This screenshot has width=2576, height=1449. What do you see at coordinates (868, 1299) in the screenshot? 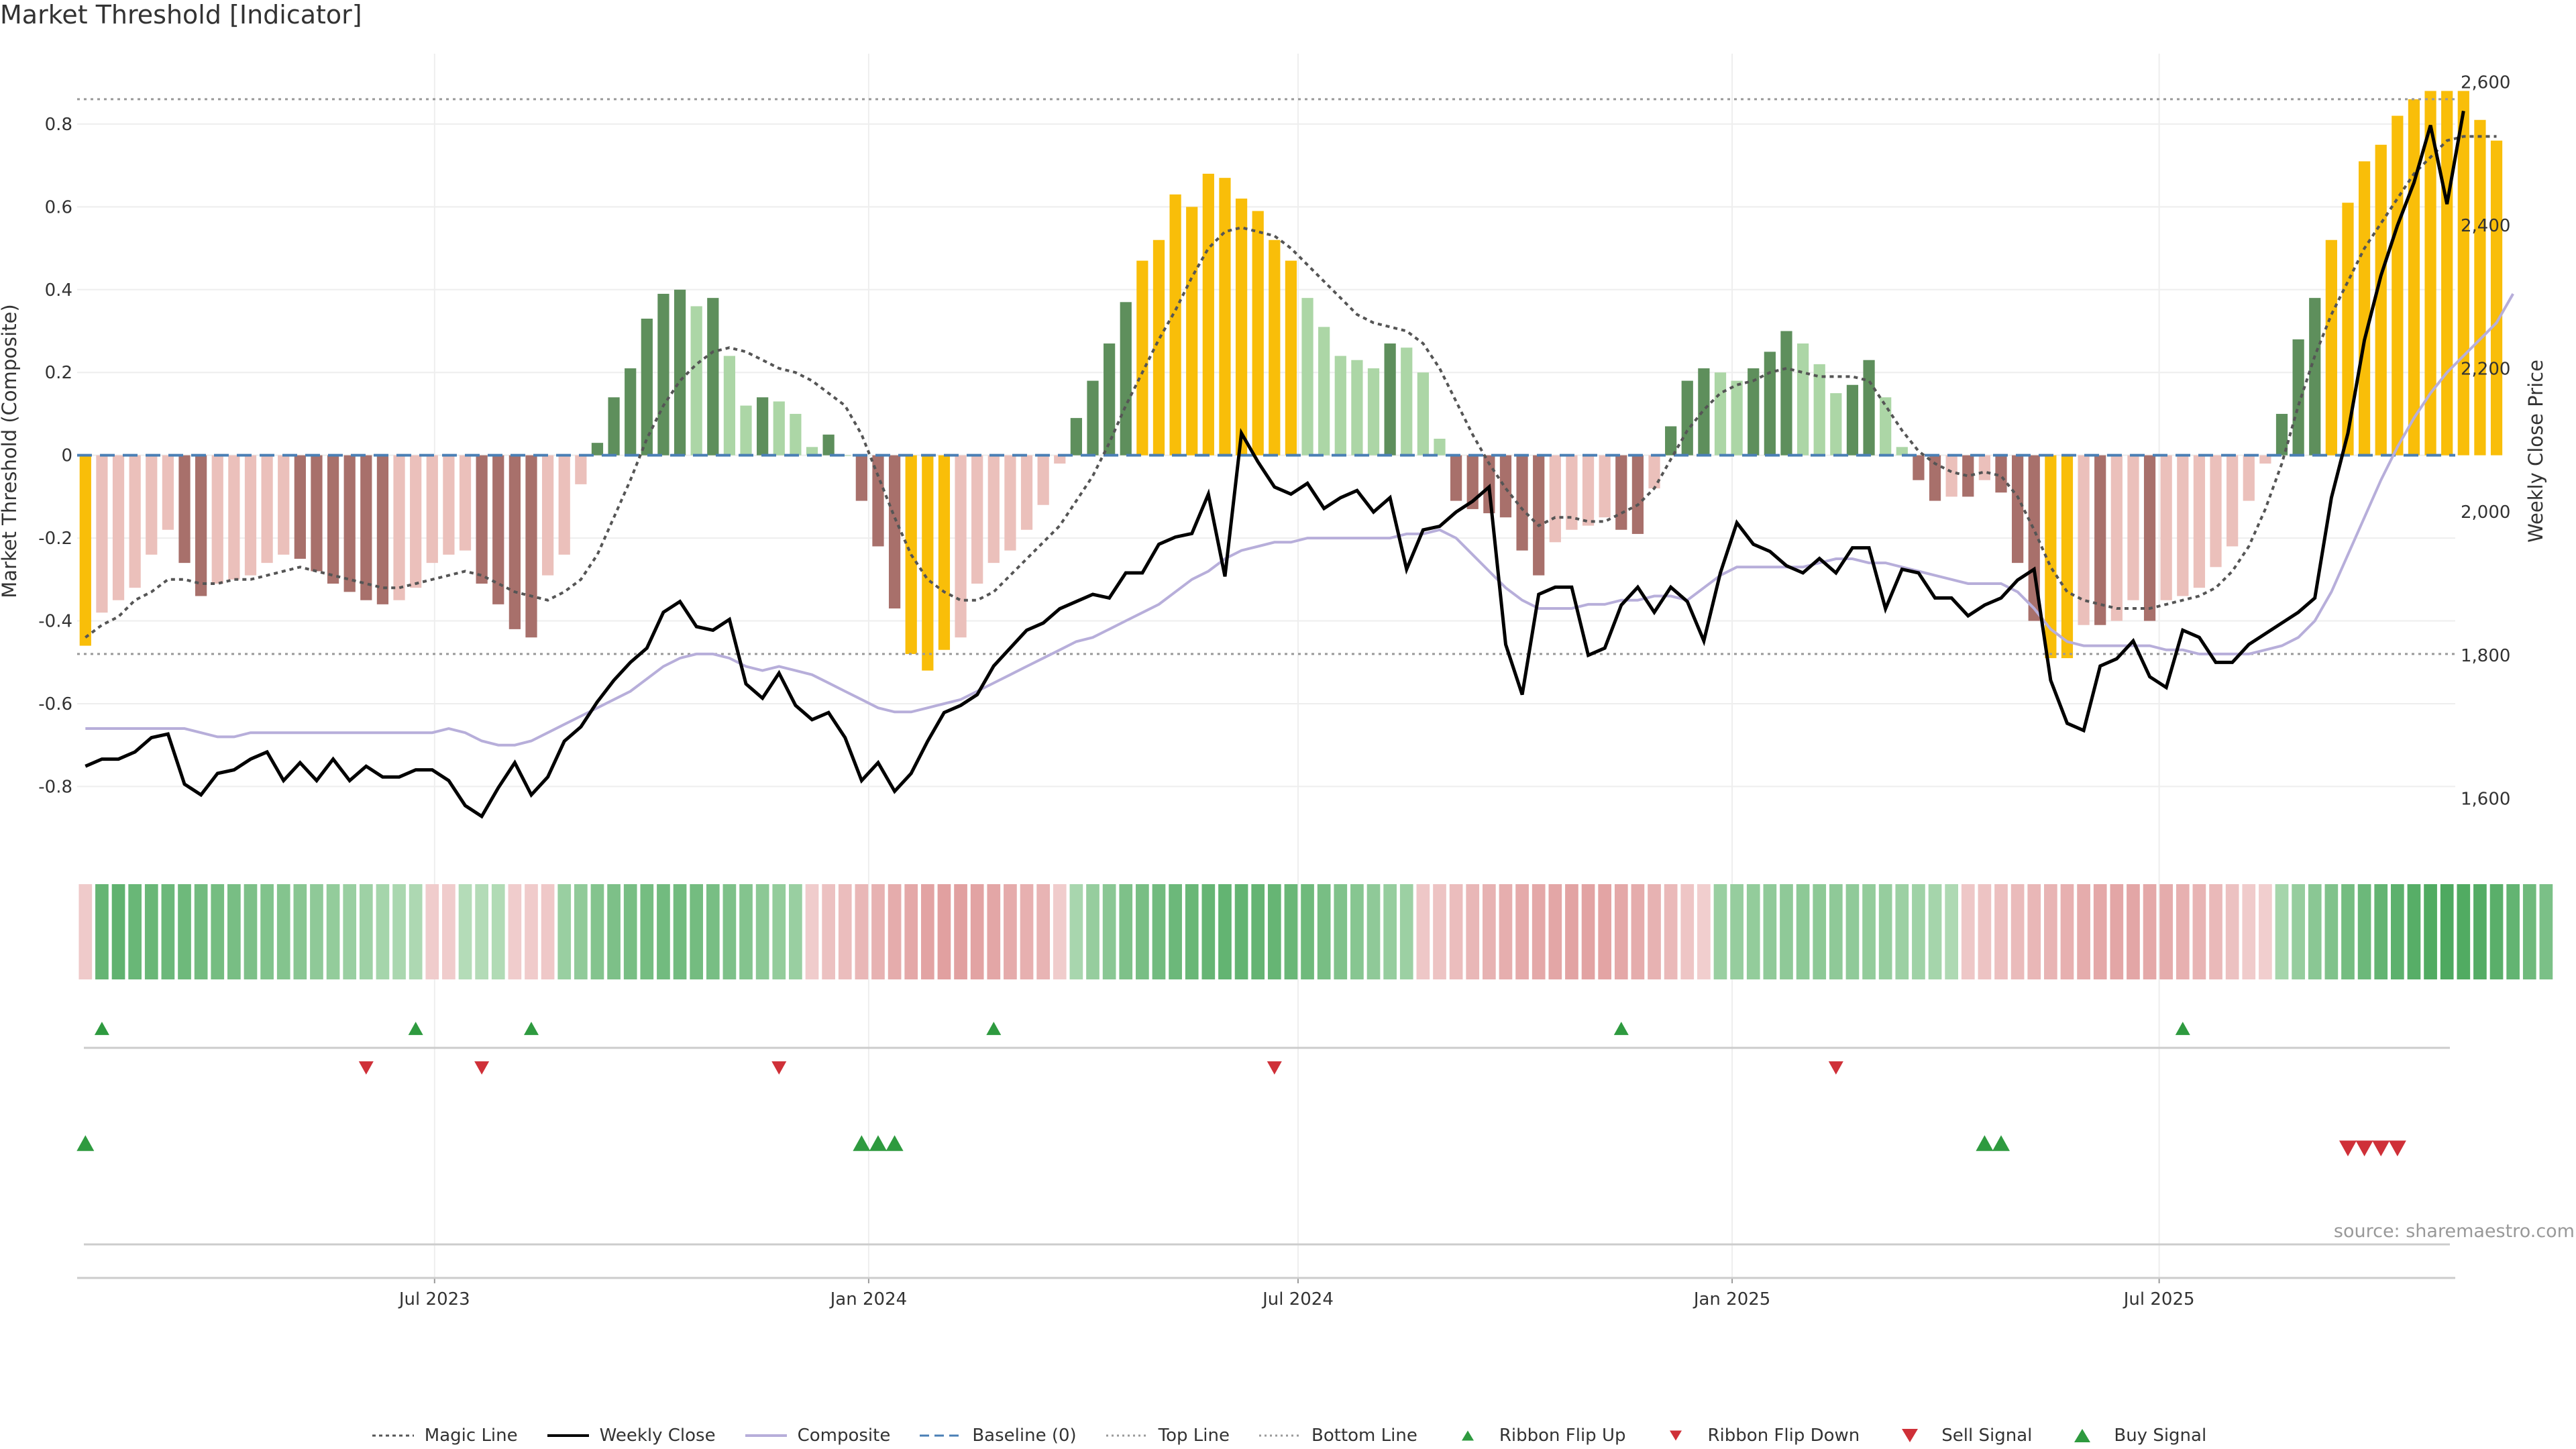
I see `x-tick-label: Jan 2024` at bounding box center [868, 1299].